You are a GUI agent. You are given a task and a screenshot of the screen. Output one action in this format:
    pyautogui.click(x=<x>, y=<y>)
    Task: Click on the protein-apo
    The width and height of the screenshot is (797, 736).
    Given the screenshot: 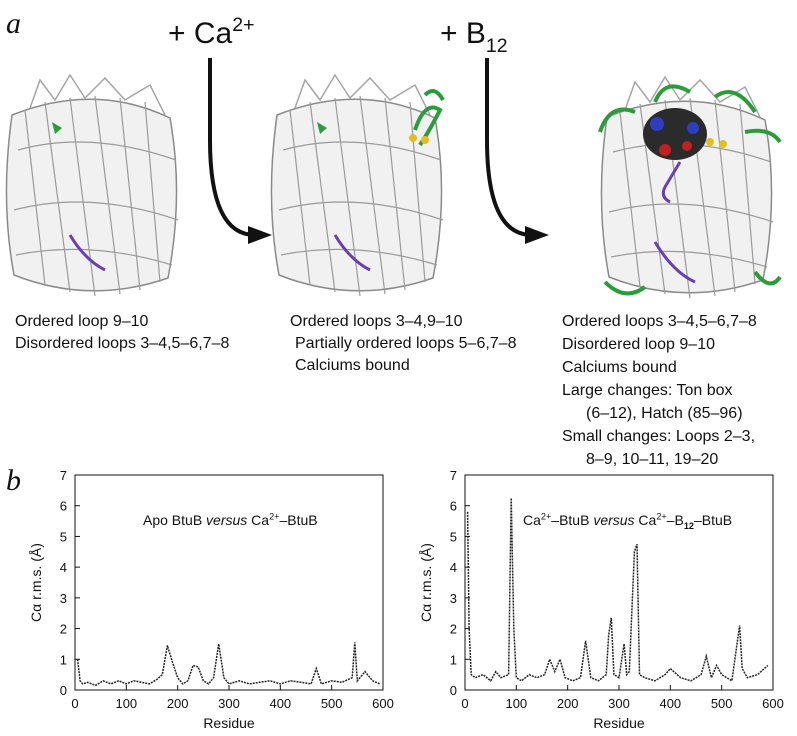 What is the action you would take?
    pyautogui.click(x=92, y=185)
    